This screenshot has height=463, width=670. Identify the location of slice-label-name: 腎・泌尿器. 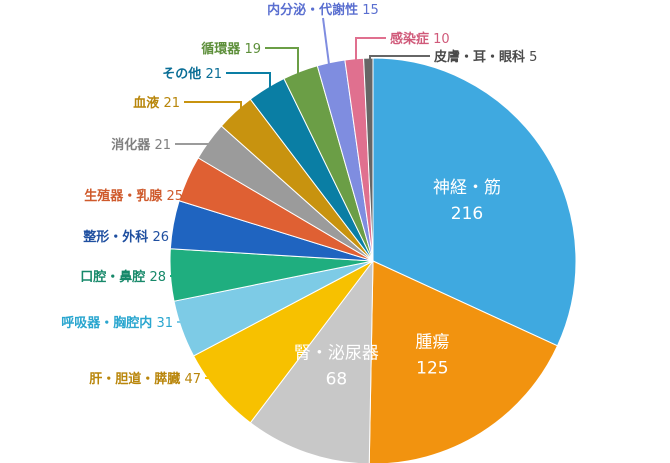
(336, 354).